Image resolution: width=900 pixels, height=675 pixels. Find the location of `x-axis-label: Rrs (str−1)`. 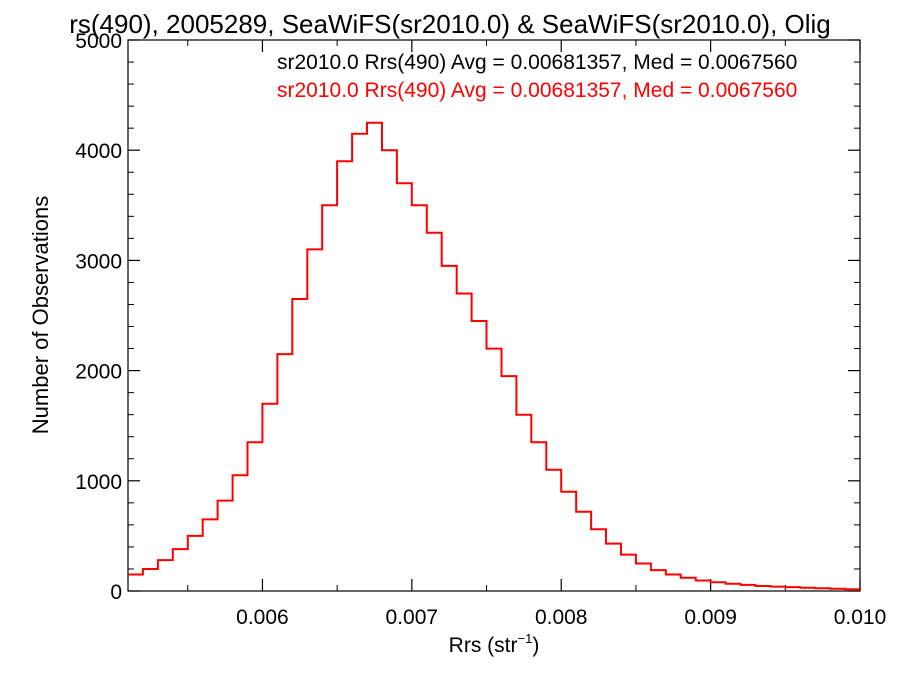

x-axis-label: Rrs (str−1) is located at coordinates (494, 644).